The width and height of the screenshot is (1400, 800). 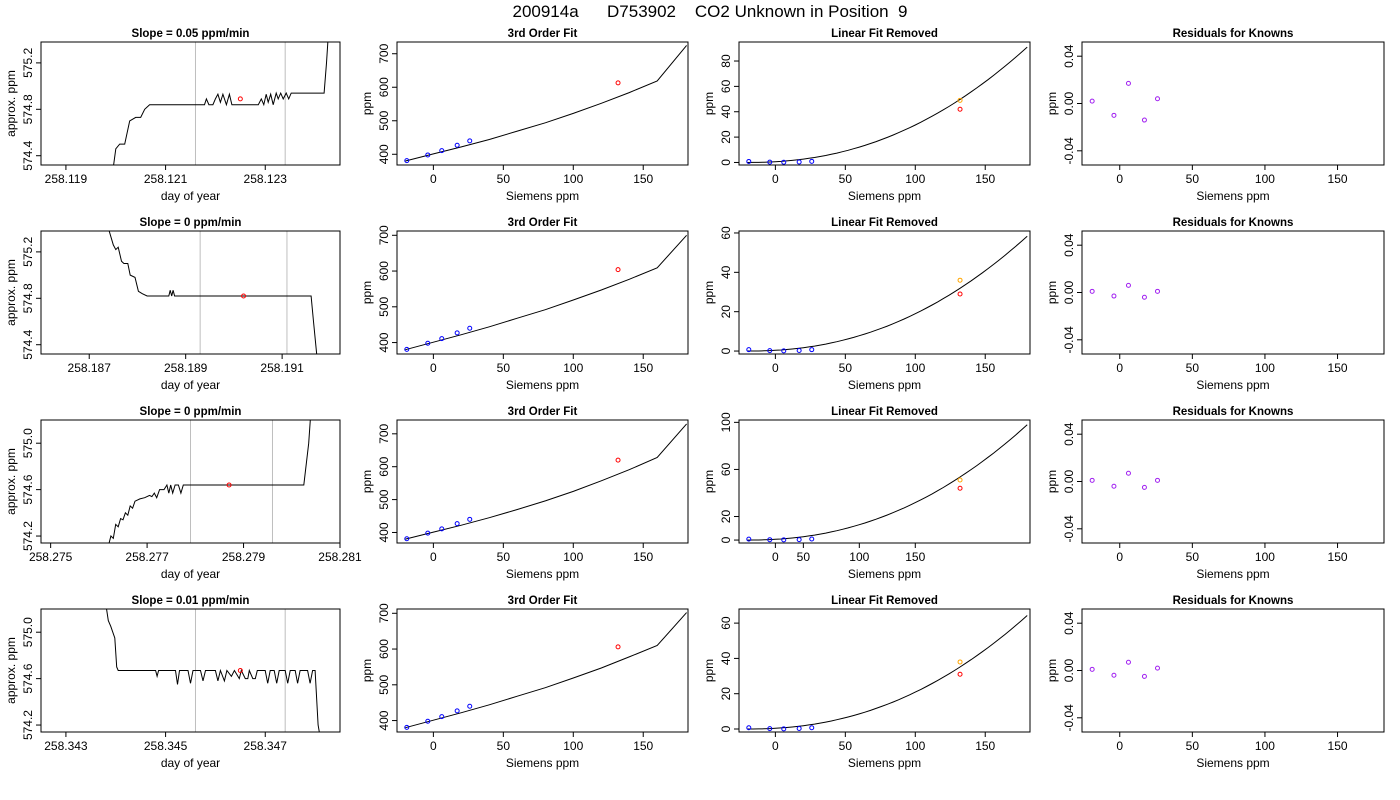 What do you see at coordinates (28, 155) in the screenshot?
I see `y-tick-label: 574.4` at bounding box center [28, 155].